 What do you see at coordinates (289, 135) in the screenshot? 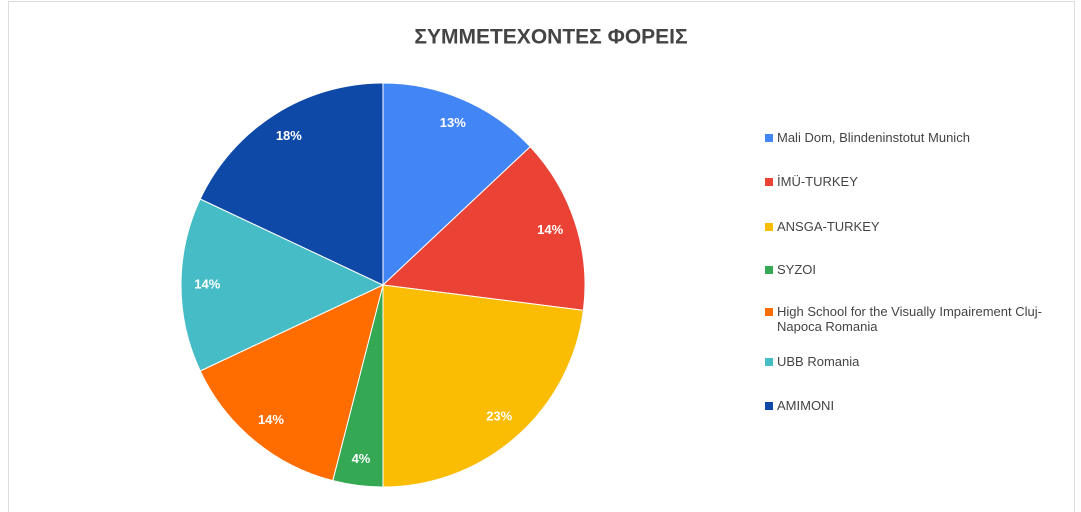
I see `data-label: 18%` at bounding box center [289, 135].